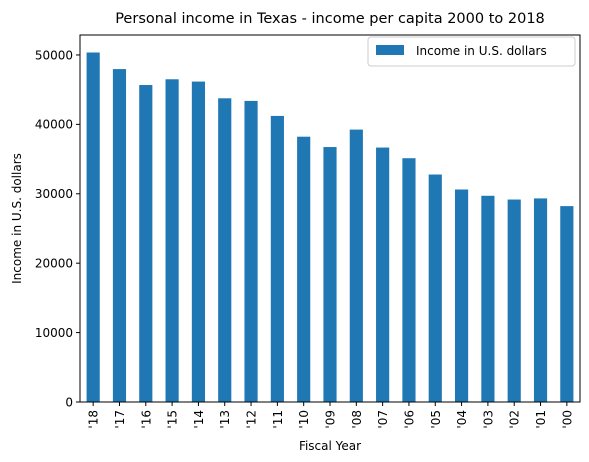 This screenshot has height=462, width=589. Describe the element at coordinates (54, 55) in the screenshot. I see `y-tick-label: 50000` at that location.